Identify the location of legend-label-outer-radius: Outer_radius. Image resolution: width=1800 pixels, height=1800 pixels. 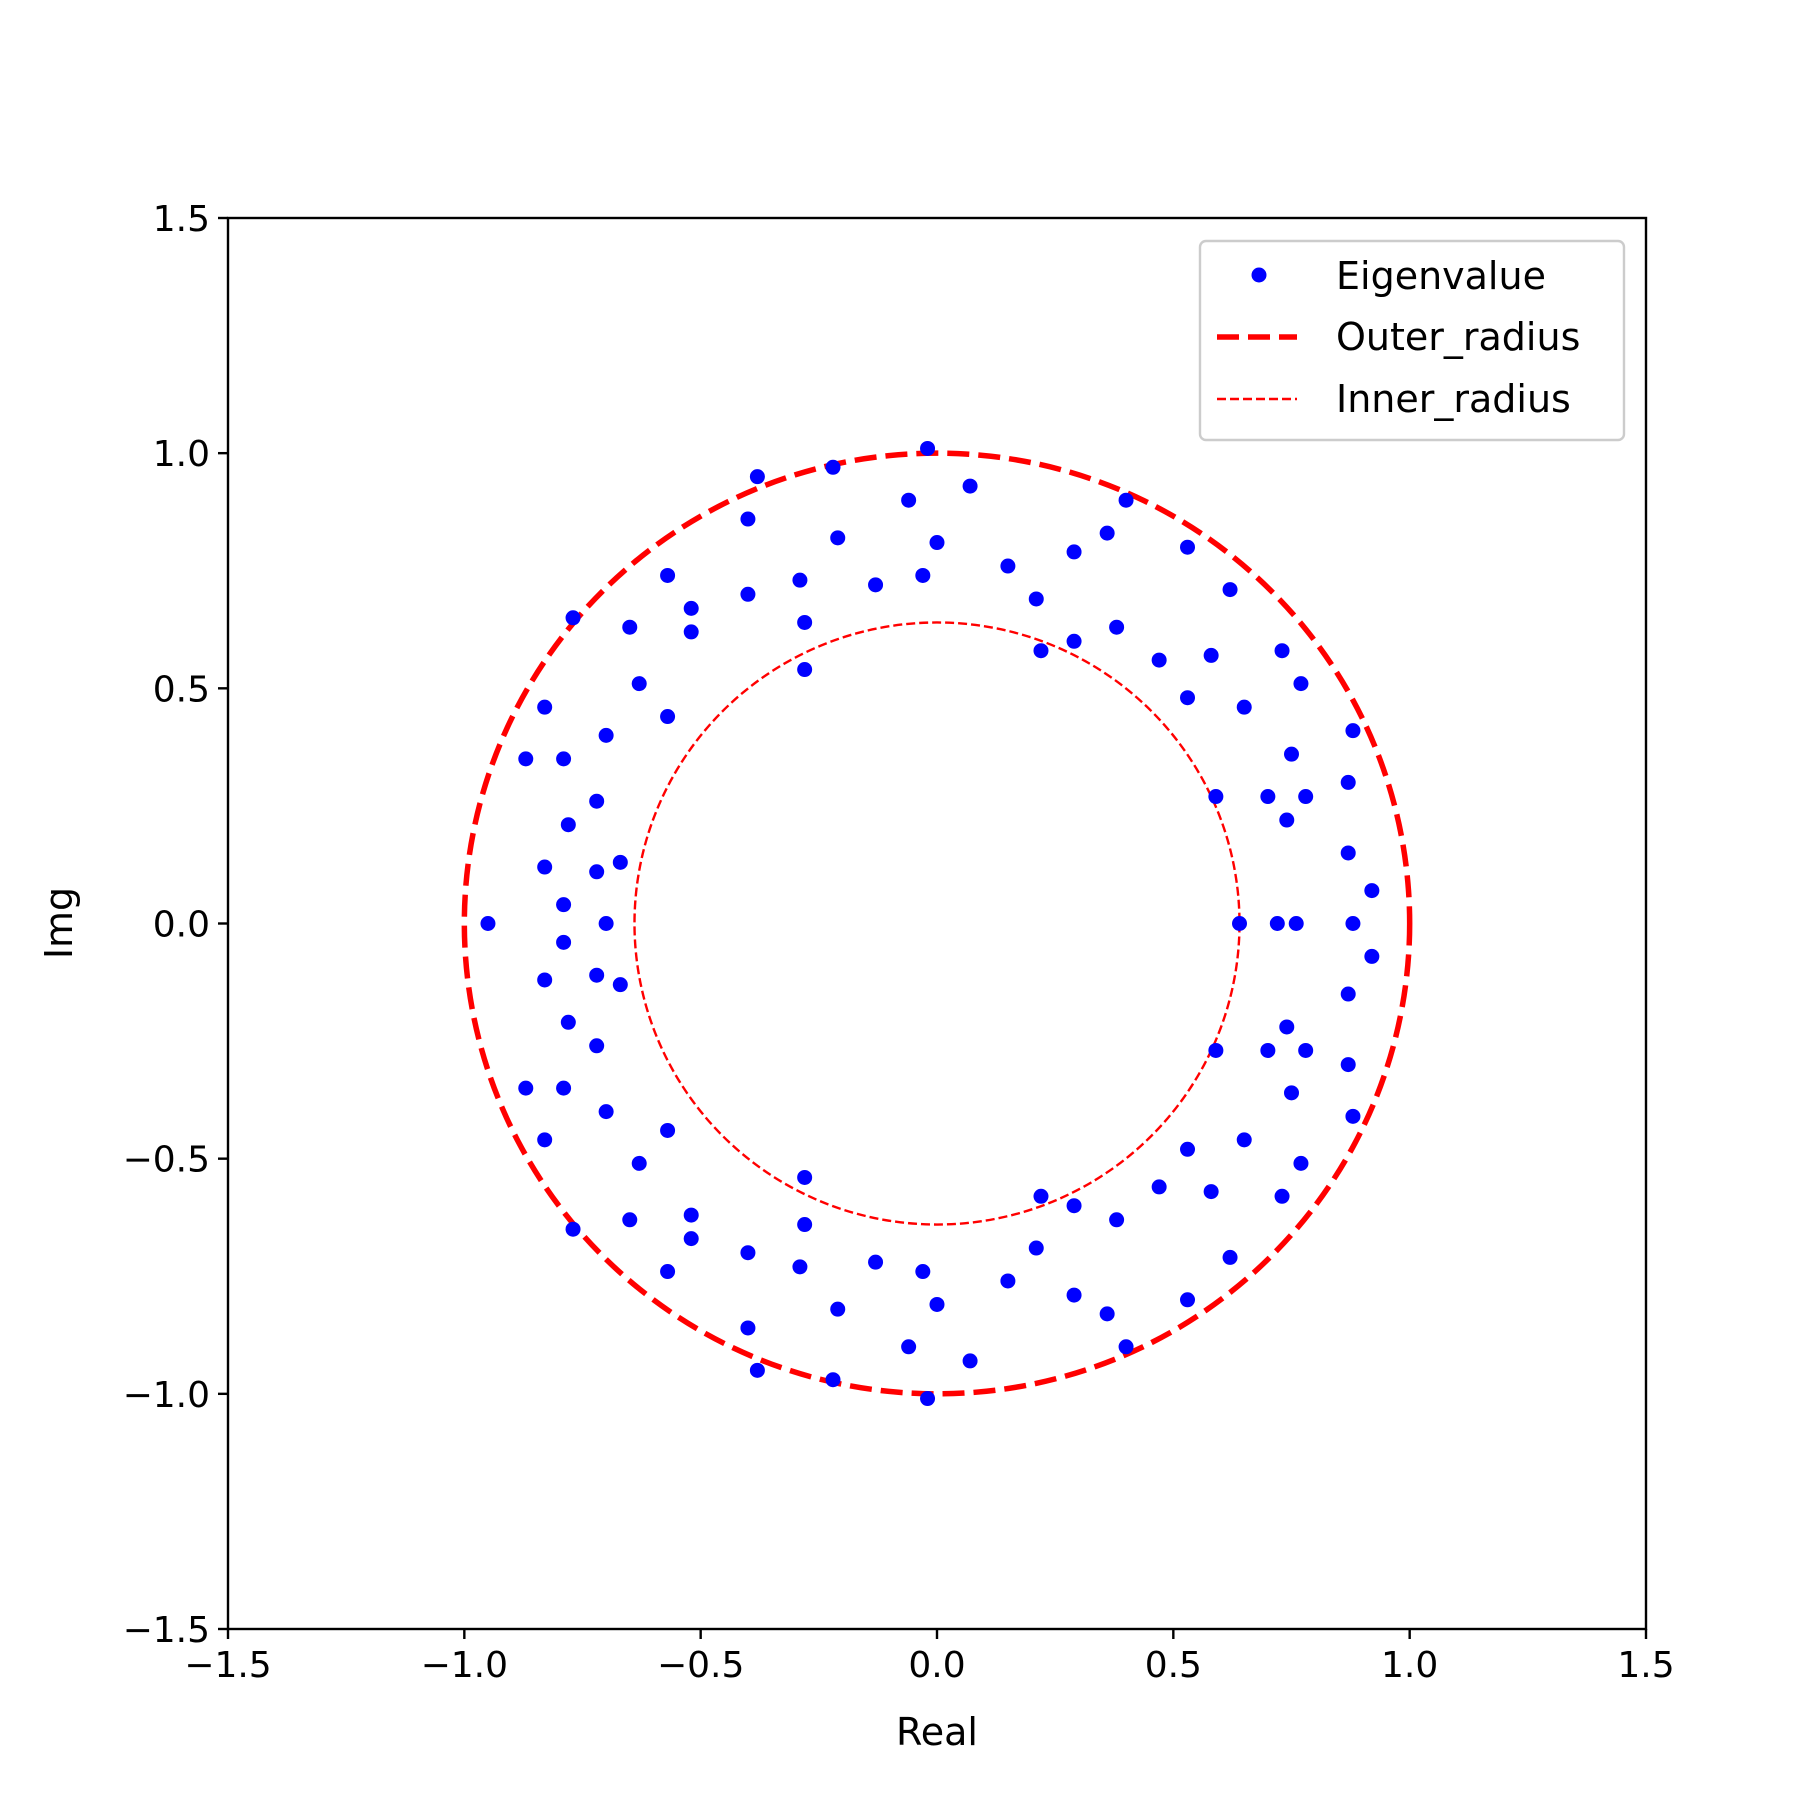
(1458, 337).